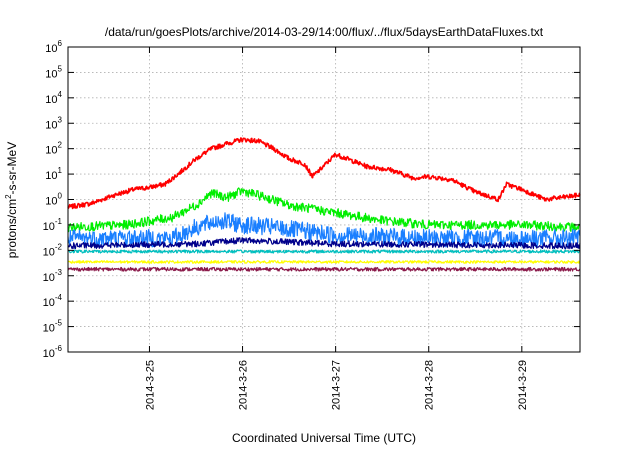 The image size is (640, 453). What do you see at coordinates (12, 228) in the screenshot?
I see `y-axis-label-unit: protons/cm` at bounding box center [12, 228].